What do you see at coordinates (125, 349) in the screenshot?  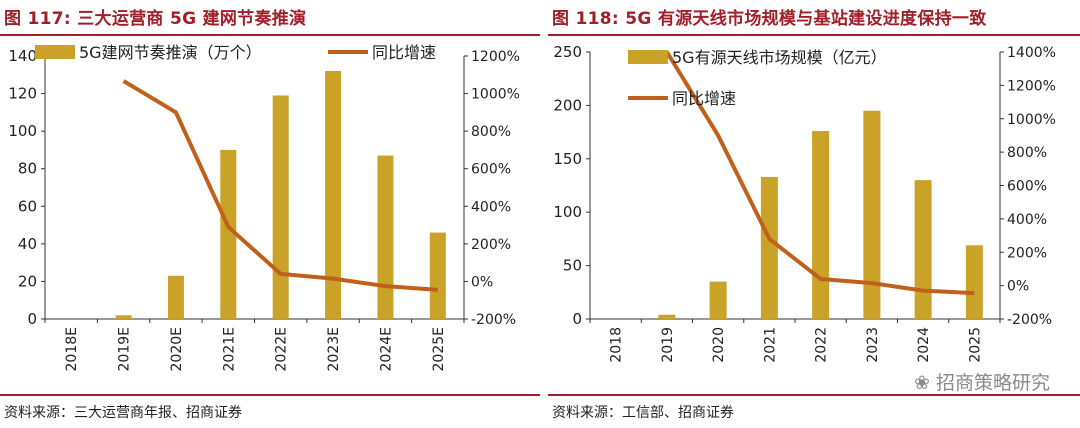 I see `x-tick-label: 2019E` at bounding box center [125, 349].